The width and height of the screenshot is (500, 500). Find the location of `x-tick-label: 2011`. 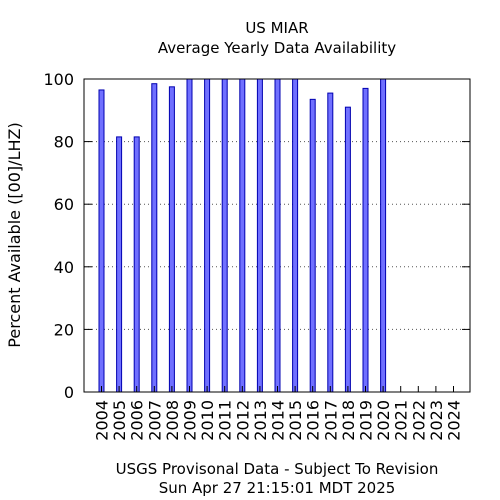

x-tick-label: 2011 is located at coordinates (225, 420).